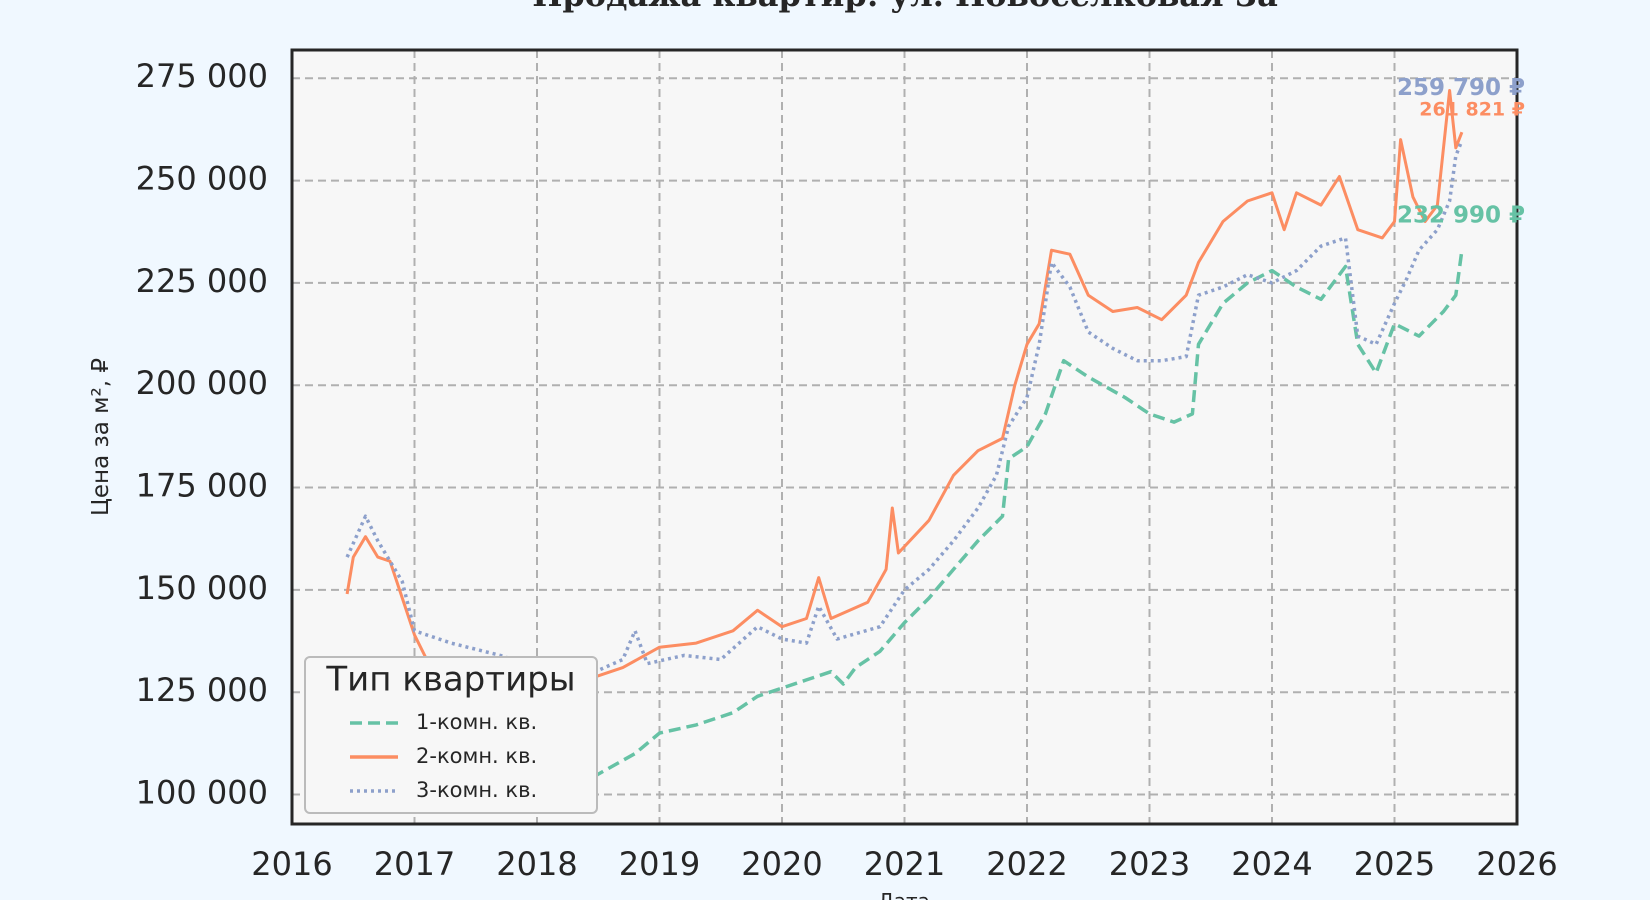 This screenshot has width=1650, height=900. What do you see at coordinates (1461, 216) in the screenshot?
I see `end-label: 232 990 ₽` at bounding box center [1461, 216].